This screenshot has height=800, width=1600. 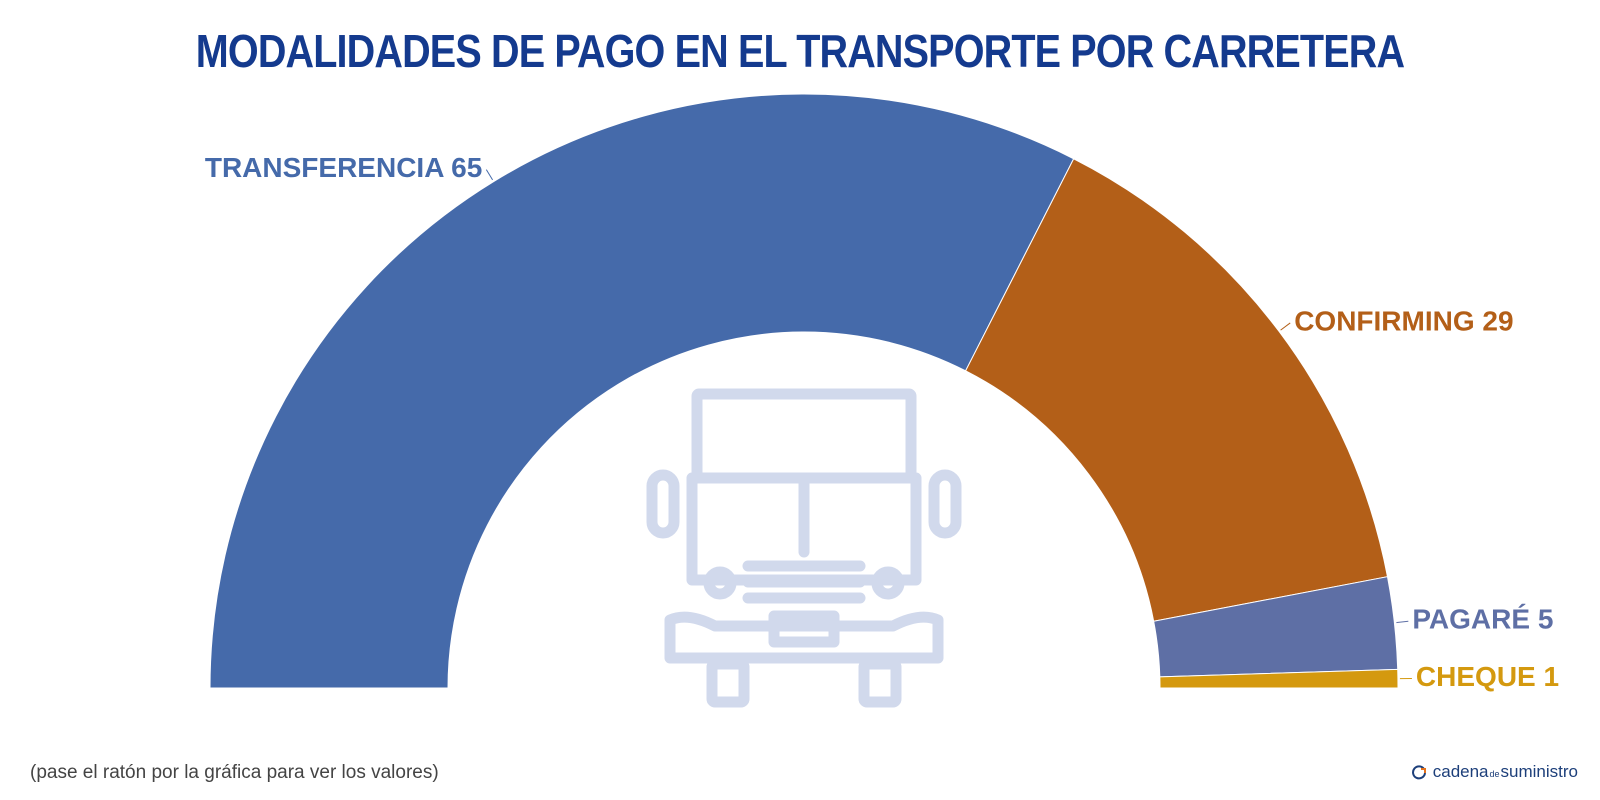 I want to click on label-connector-confirming, so click(x=1285, y=326).